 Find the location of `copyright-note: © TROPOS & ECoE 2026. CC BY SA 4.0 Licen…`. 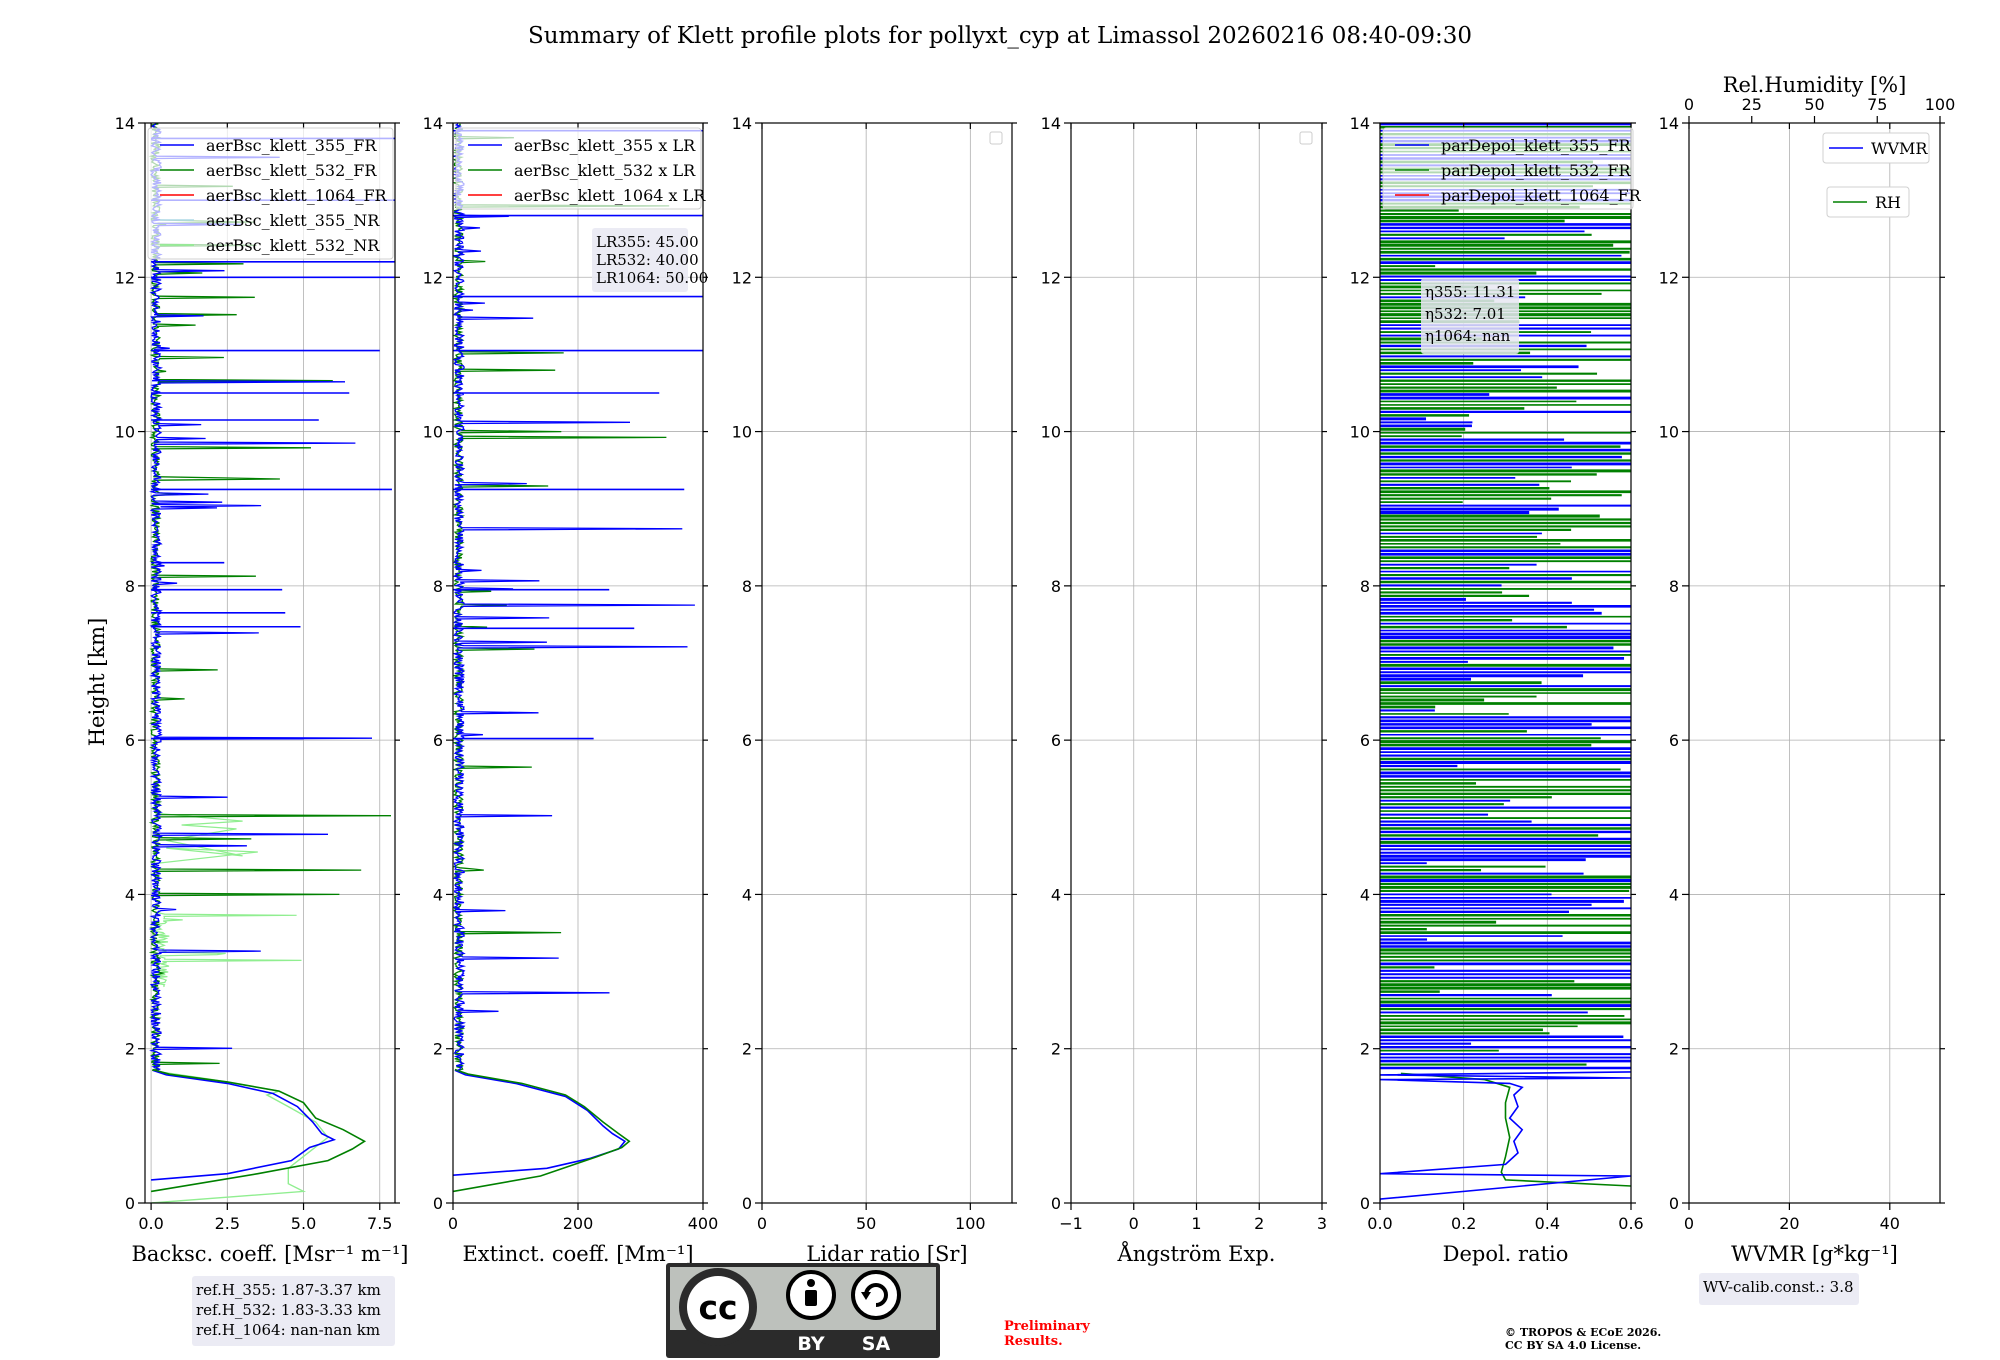

copyright-note: © TROPOS & ECoE 2026. CC BY SA 4.0 Licen… is located at coordinates (1583, 1339).